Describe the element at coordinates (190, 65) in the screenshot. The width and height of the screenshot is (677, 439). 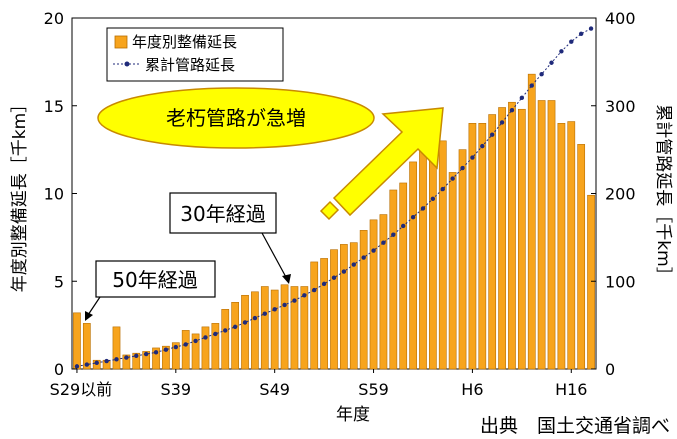
I see `legend-line-label: 累計管路延長` at that location.